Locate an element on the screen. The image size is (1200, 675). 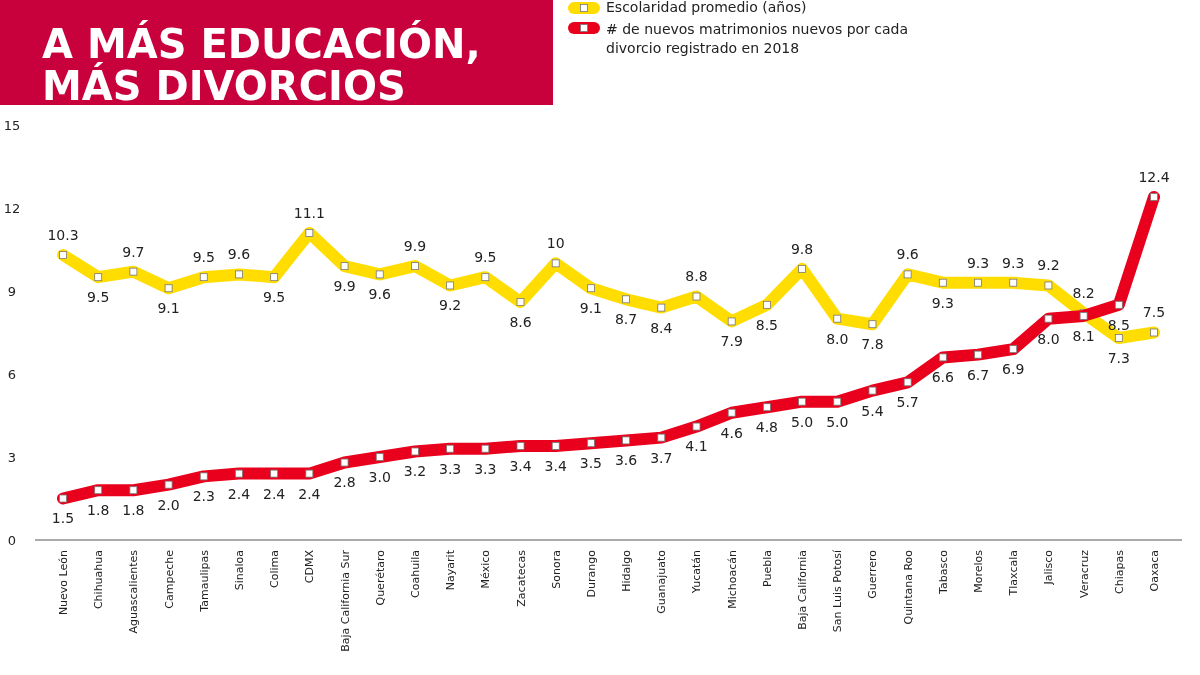
data-label: 3.2 is located at coordinates (415, 471).